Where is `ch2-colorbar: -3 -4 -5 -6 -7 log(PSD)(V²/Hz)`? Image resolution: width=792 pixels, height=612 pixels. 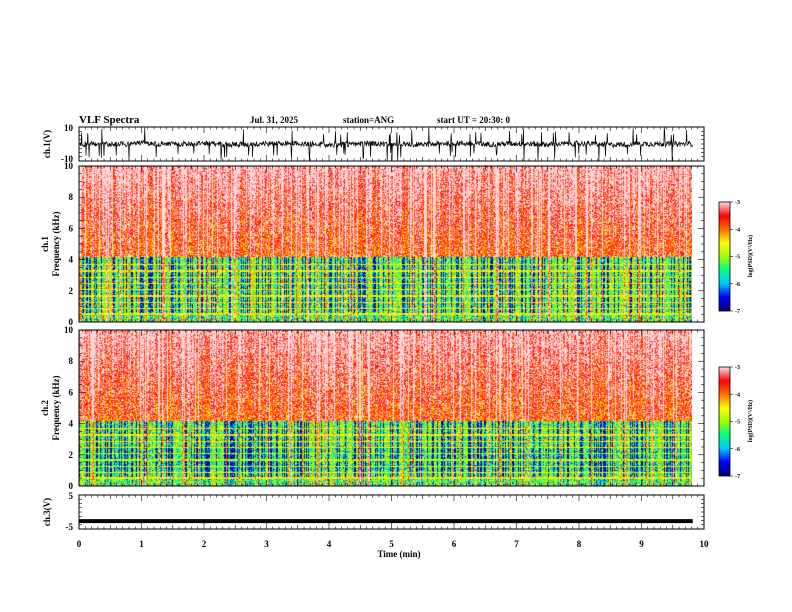
ch2-colorbar: -3 -4 -5 -6 -7 log(PSD)(V²/Hz) is located at coordinates (736, 422).